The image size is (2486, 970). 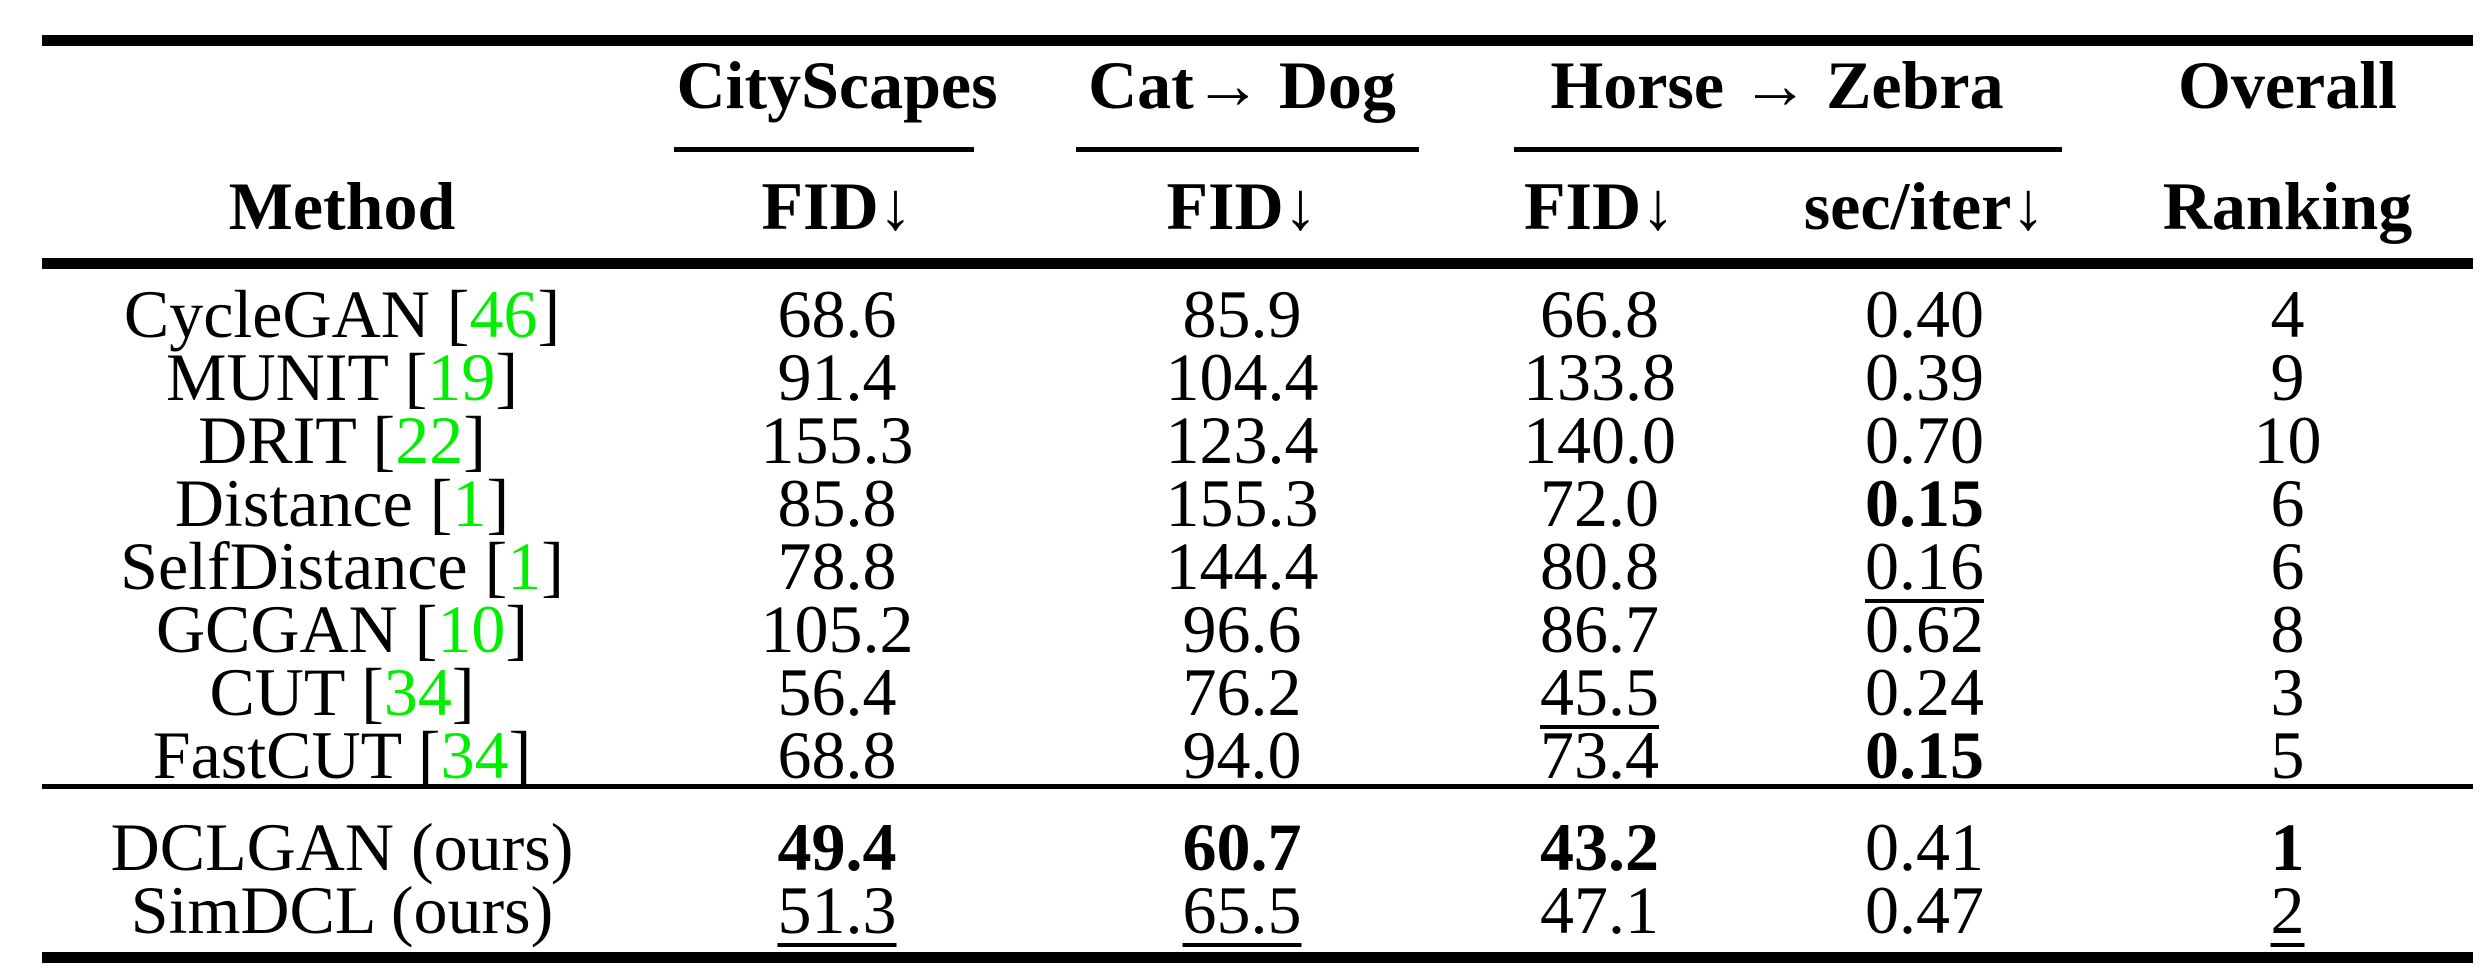 I want to click on cityscapes-fid-cell: 155.3, so click(x=837, y=440).